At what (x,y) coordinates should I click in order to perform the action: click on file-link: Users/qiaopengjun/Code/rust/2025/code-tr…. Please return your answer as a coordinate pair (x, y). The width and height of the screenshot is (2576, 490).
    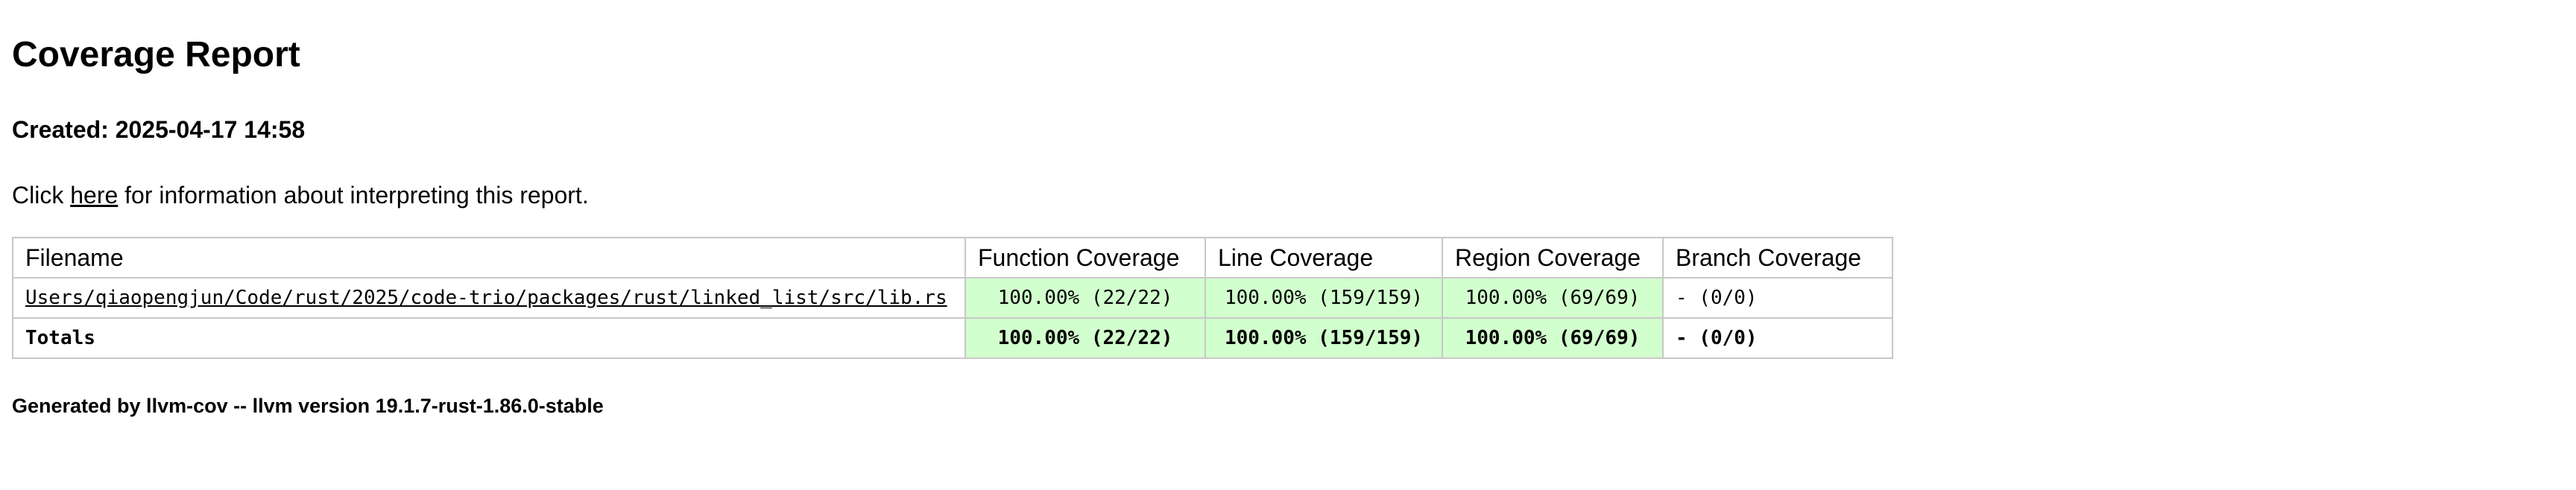
    Looking at the image, I should click on (486, 298).